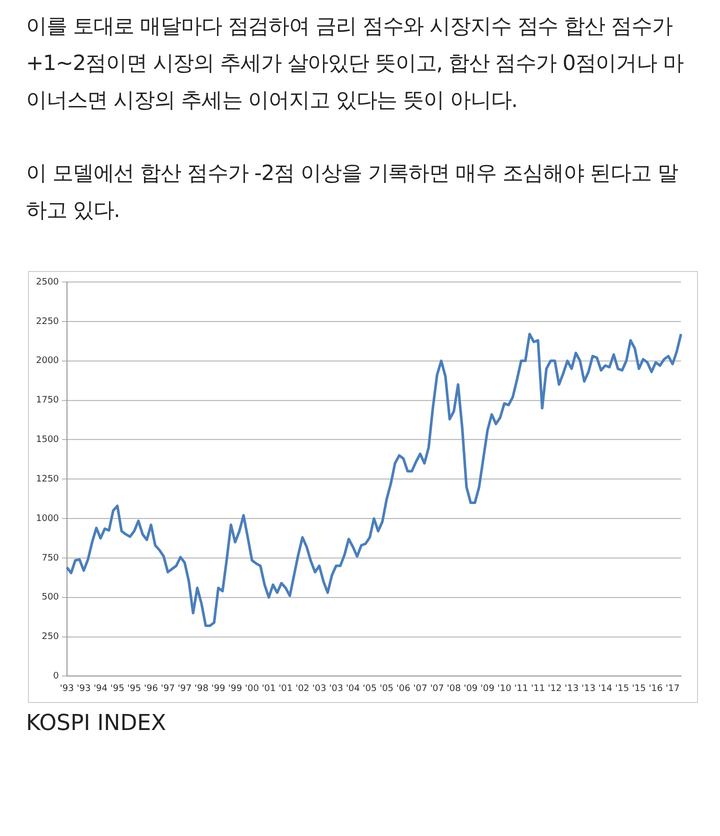  Describe the element at coordinates (97, 723) in the screenshot. I see `text: KOSPI INDEX` at that location.